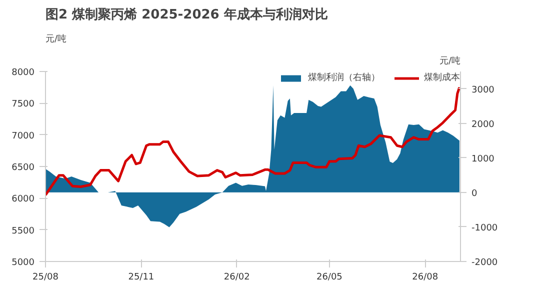 Image resolution: width=550 pixels, height=306 pixels. What do you see at coordinates (483, 159) in the screenshot?
I see `y2-tick-label: 1000` at bounding box center [483, 159].